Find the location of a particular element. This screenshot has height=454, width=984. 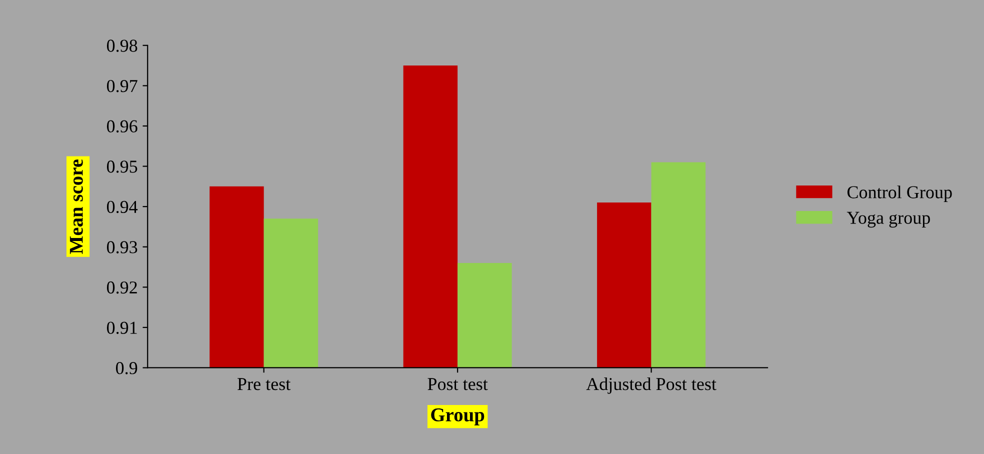

x-tick-label: Adjusted Post test is located at coordinates (651, 385).